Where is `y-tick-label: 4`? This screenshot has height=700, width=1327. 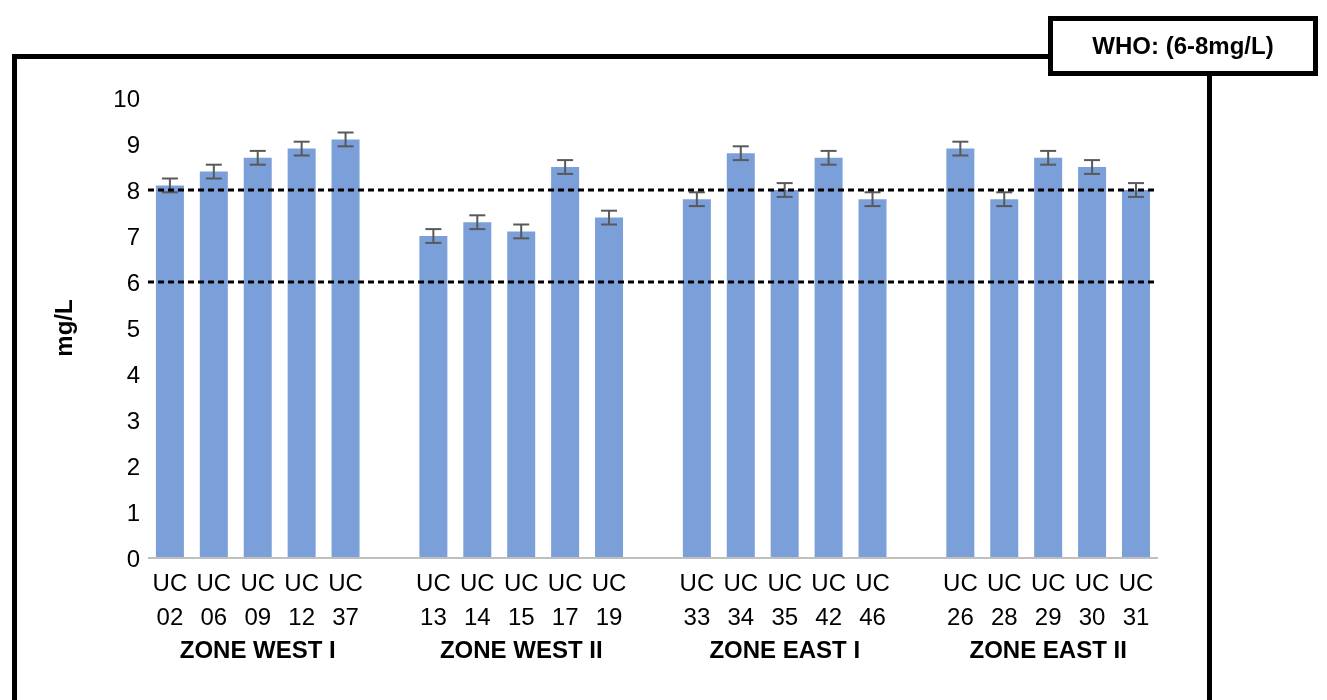
y-tick-label: 4 is located at coordinates (133, 374).